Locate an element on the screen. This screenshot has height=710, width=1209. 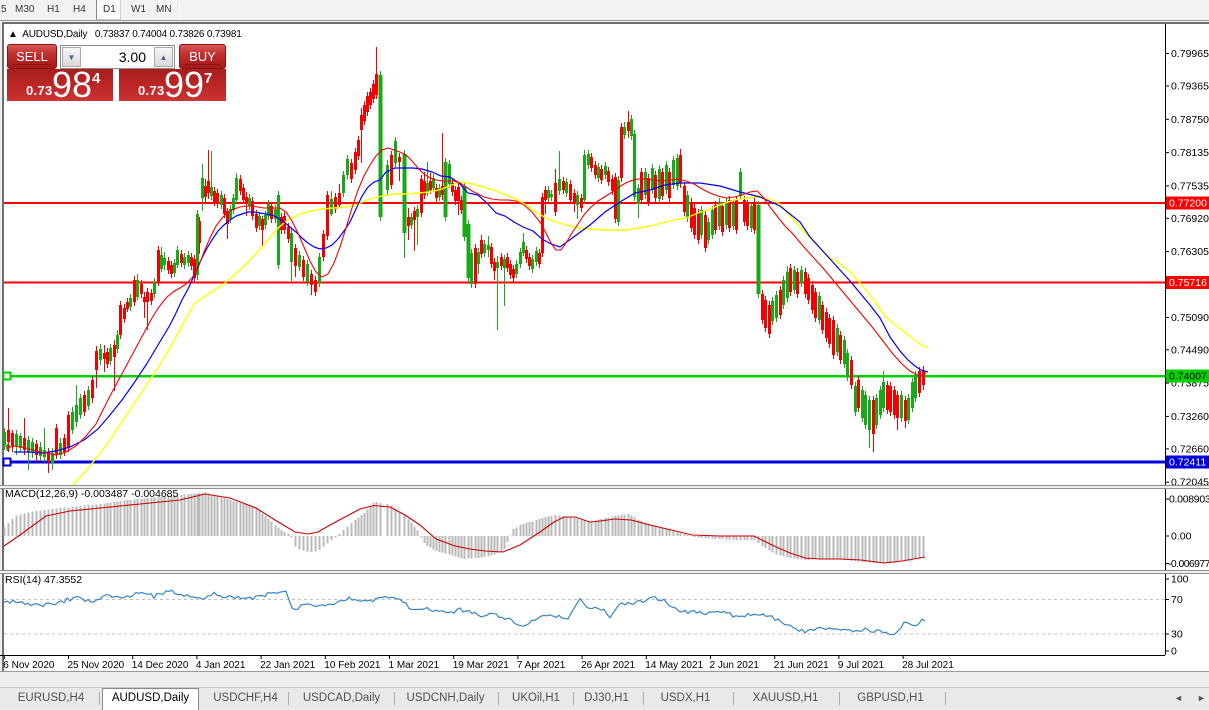
svg-text: 6 Nov 2020 is located at coordinates (29, 665).